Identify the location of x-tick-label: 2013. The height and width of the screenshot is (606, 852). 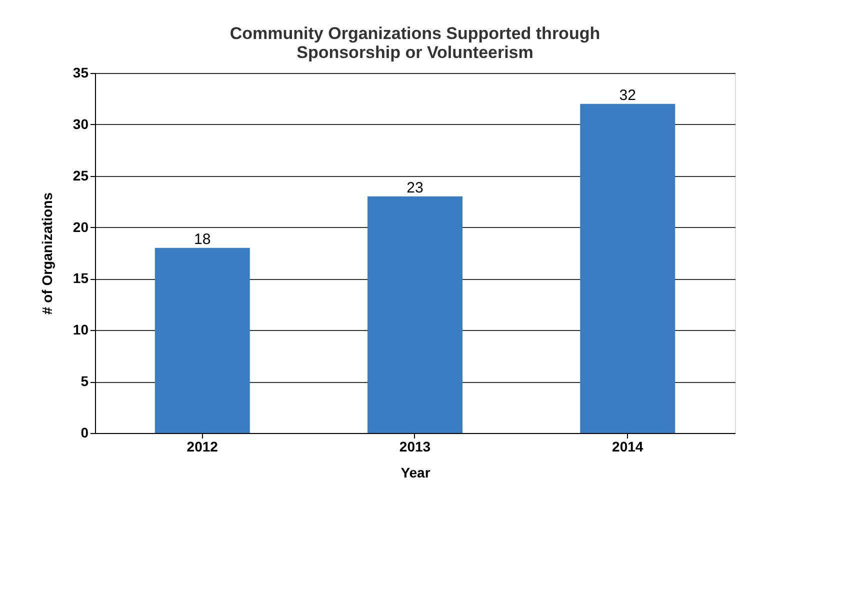
(415, 446).